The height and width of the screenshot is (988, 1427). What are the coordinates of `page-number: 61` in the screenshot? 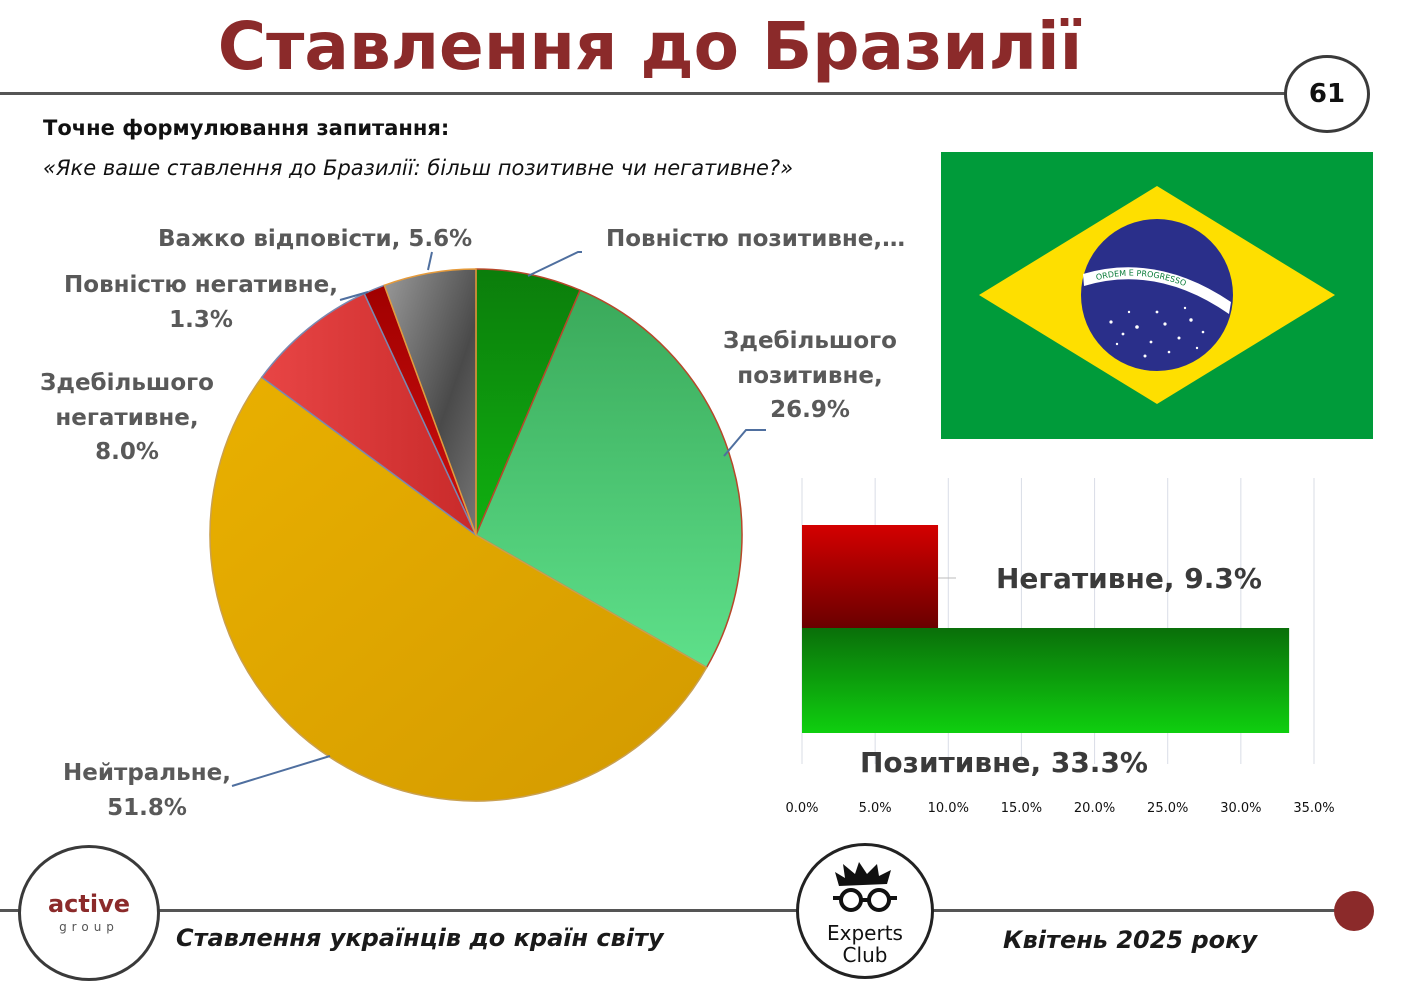 It's located at (1327, 94).